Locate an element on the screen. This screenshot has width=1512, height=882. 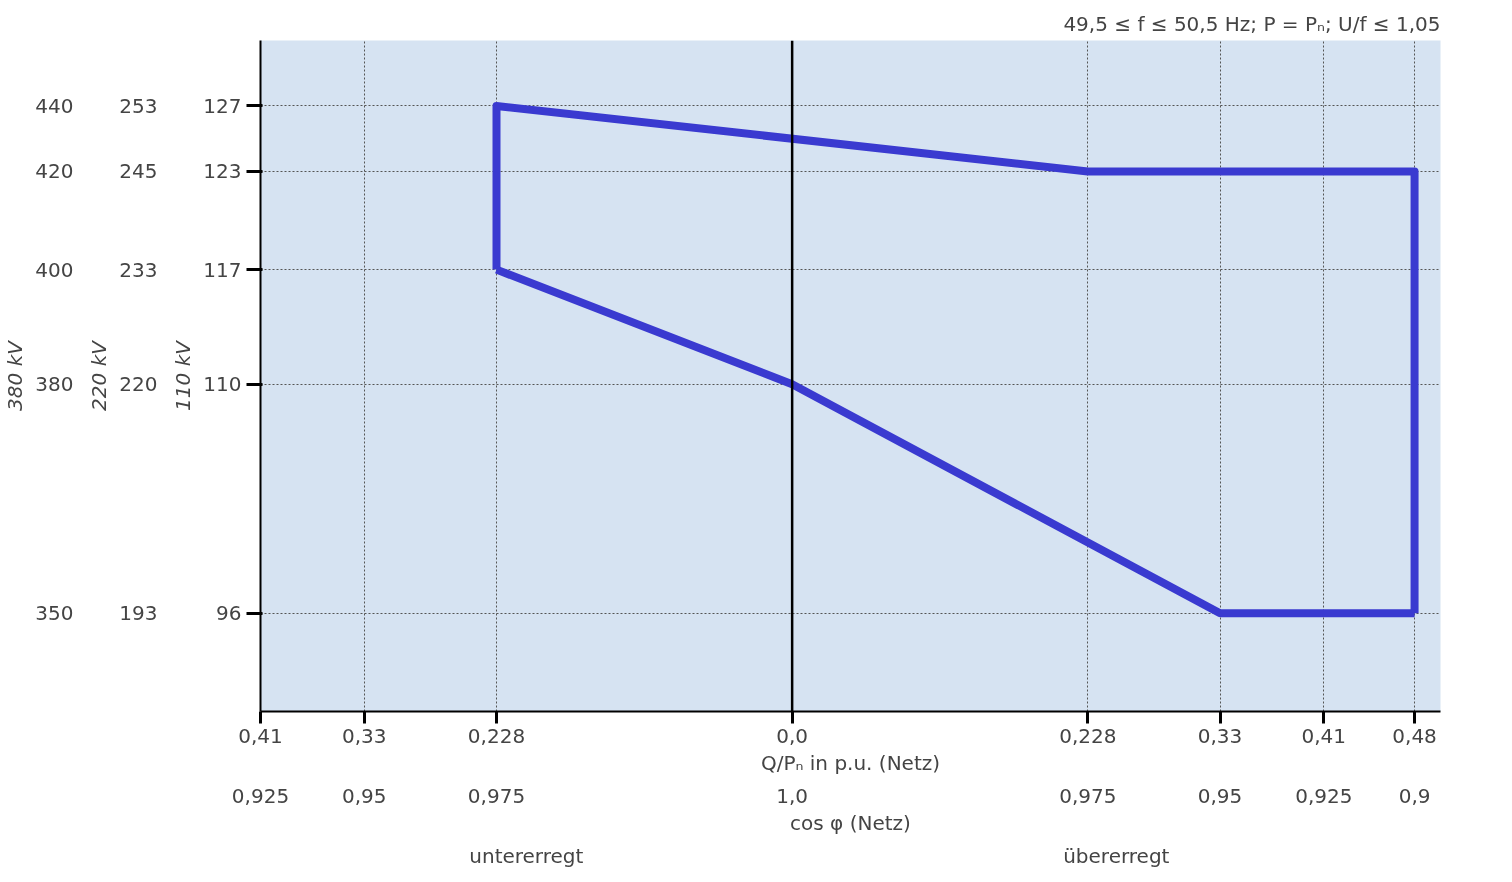
y-tick-label: 123 is located at coordinates (222, 171).